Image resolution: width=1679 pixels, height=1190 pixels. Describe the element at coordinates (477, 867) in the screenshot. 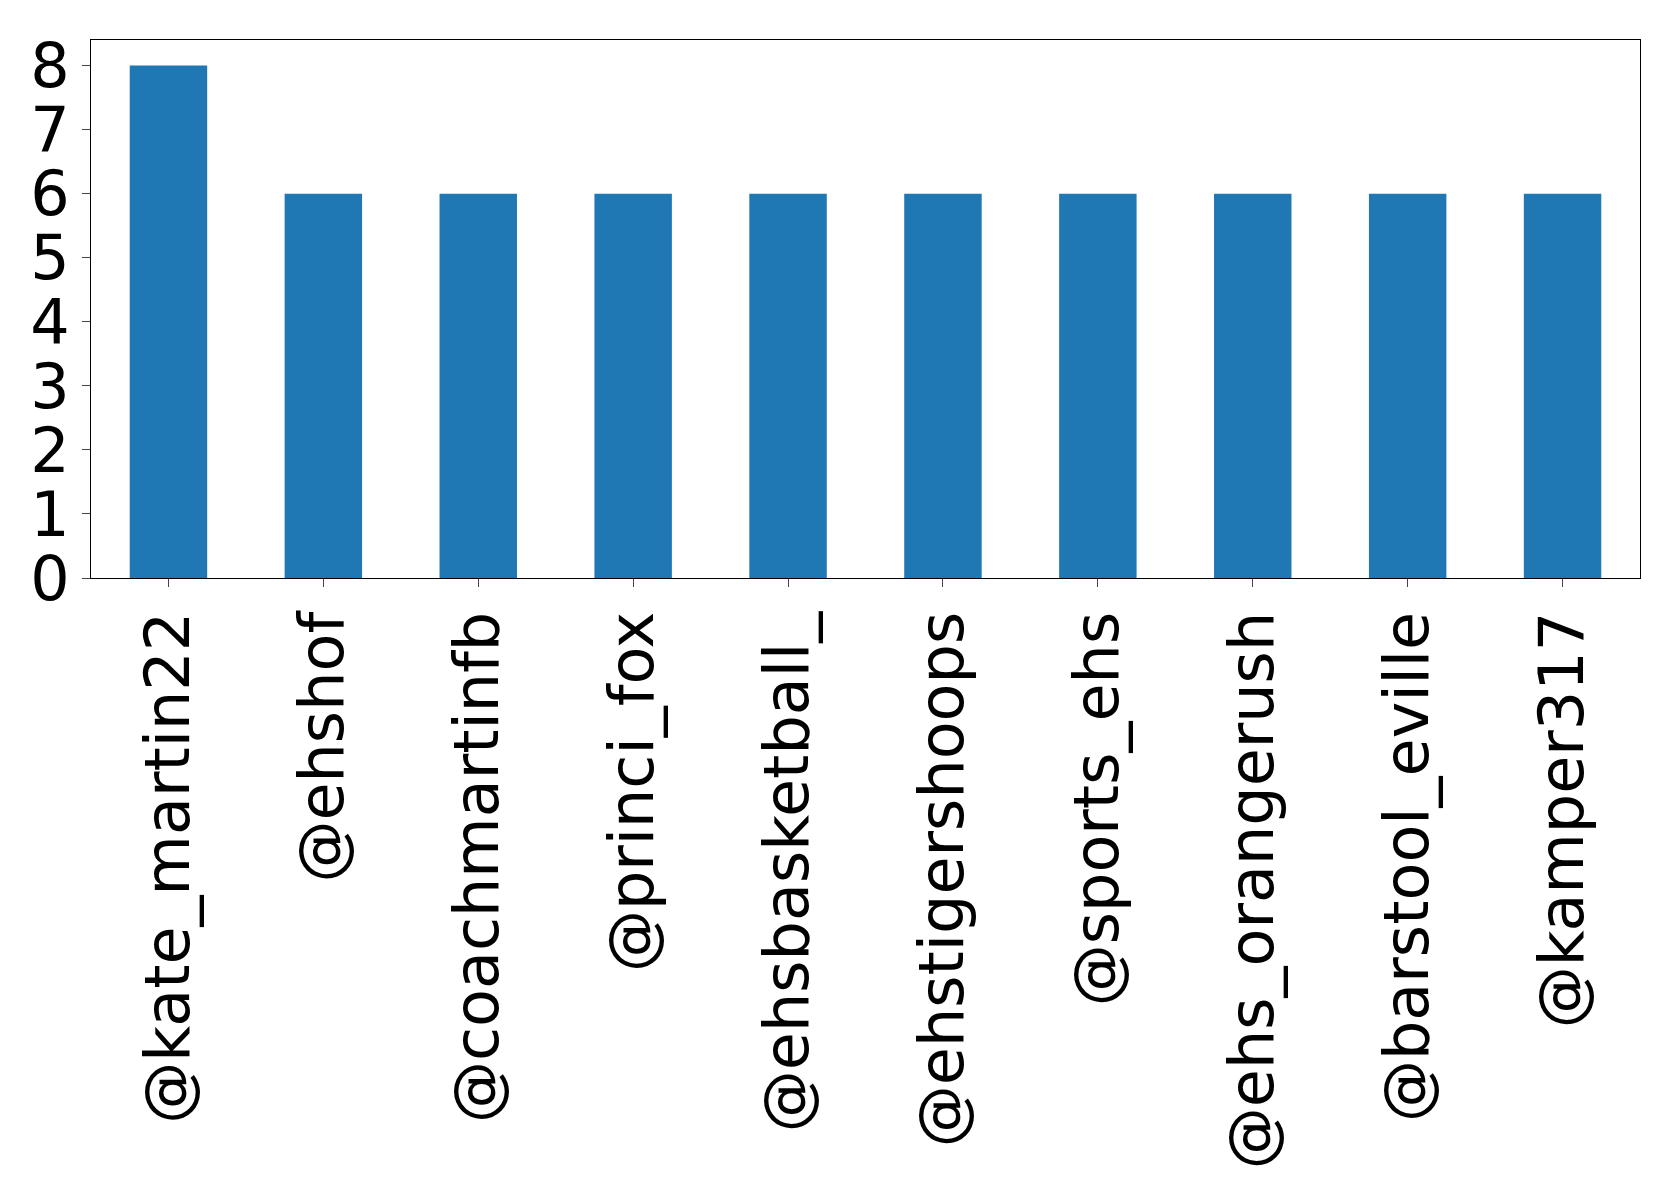

I see `x-tick-label: @coachmartinfb` at that location.